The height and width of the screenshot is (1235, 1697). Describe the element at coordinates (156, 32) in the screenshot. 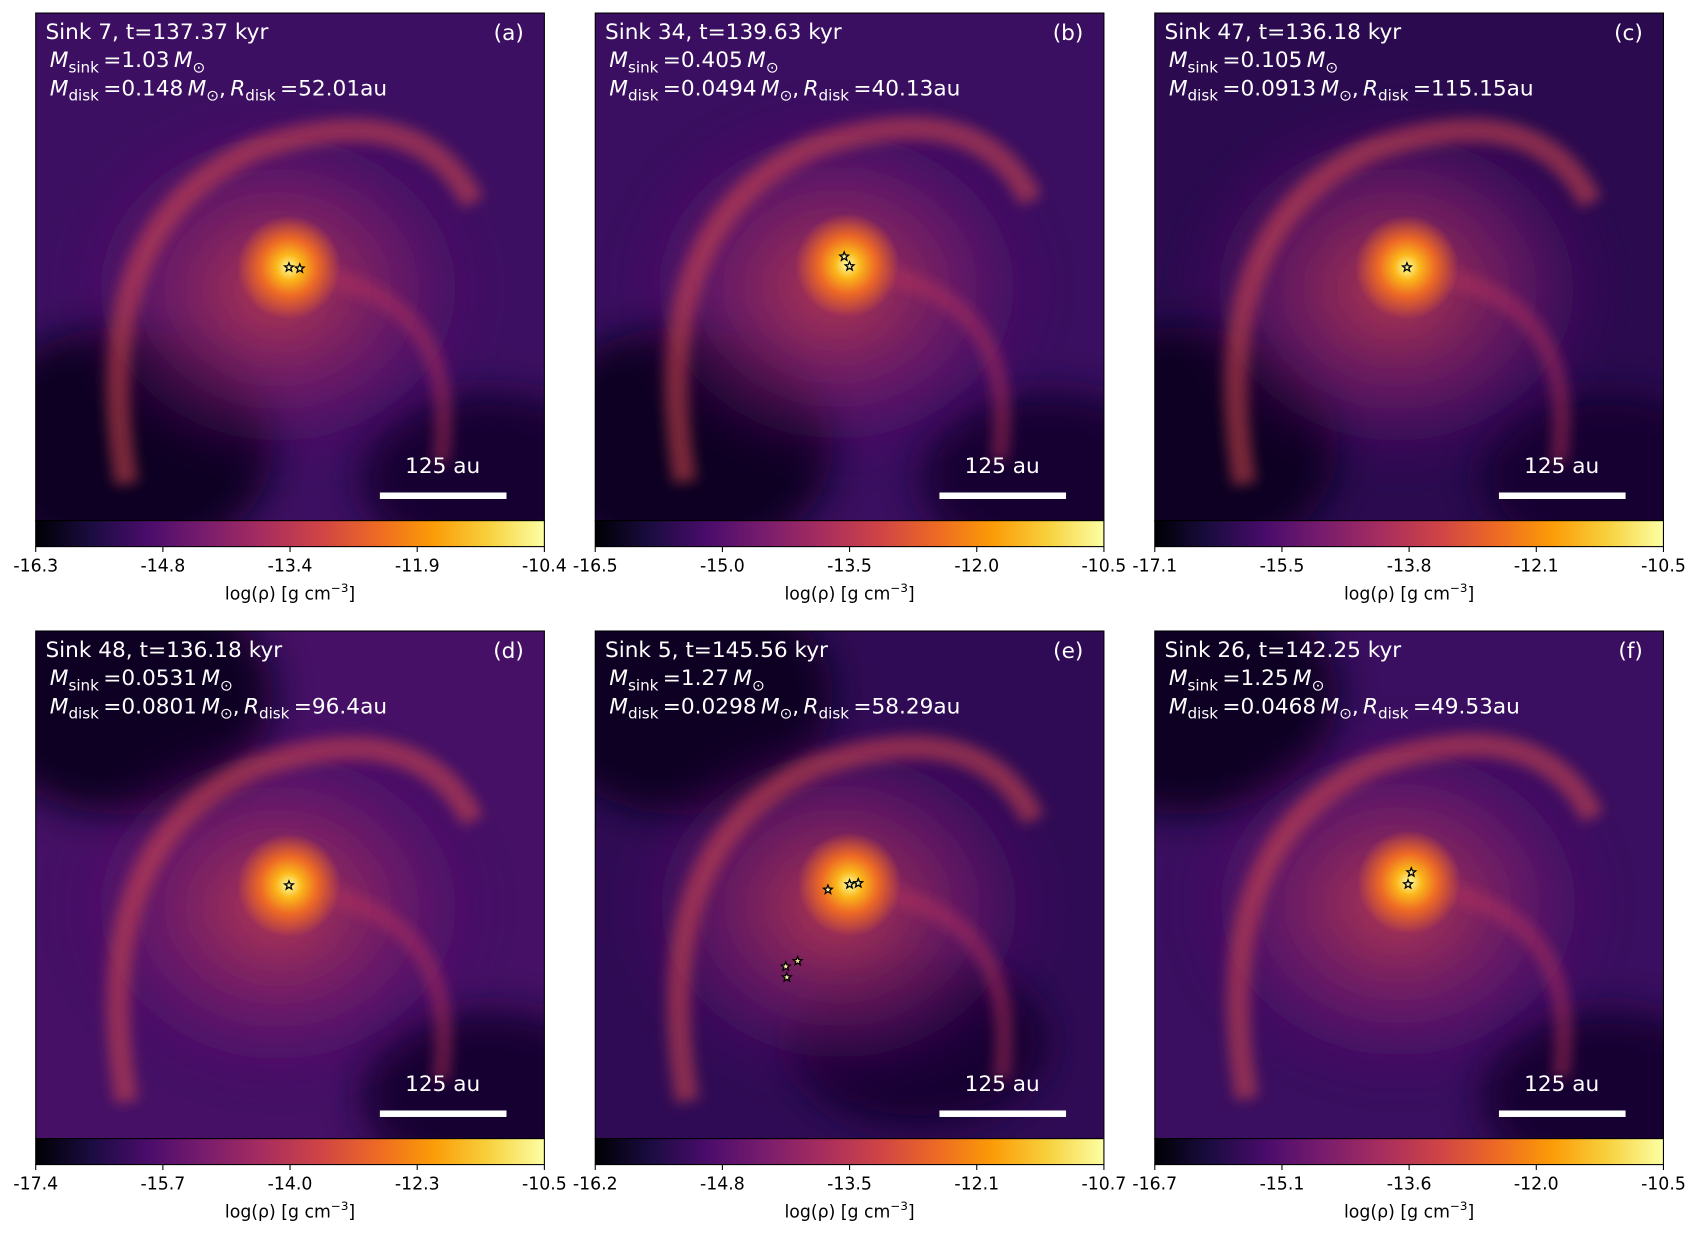

I see `panel-title: Sink 7, t=137.37 kyr` at that location.